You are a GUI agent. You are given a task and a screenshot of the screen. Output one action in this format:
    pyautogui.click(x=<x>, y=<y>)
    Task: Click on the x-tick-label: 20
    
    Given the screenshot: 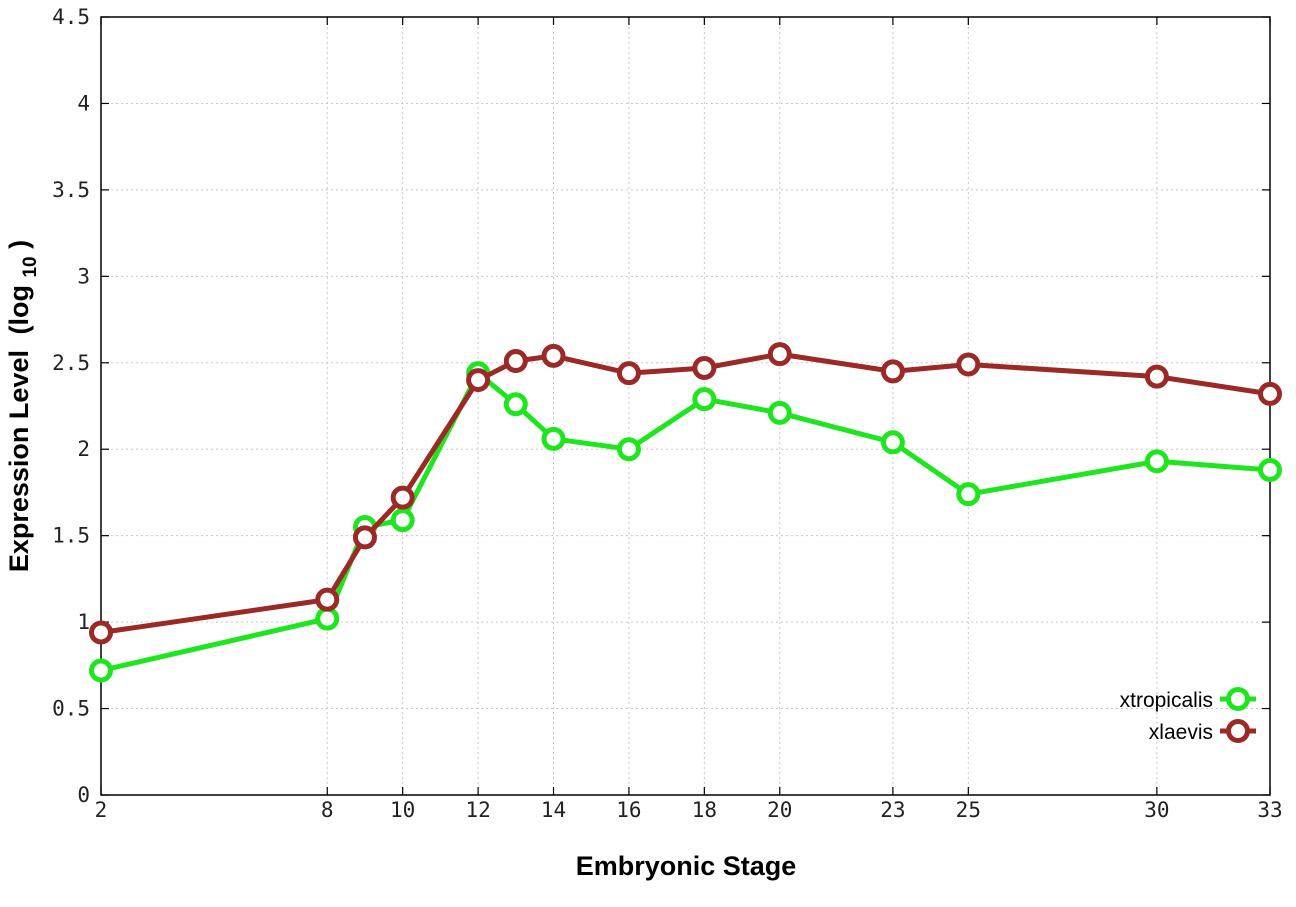 What is the action you would take?
    pyautogui.click(x=779, y=810)
    